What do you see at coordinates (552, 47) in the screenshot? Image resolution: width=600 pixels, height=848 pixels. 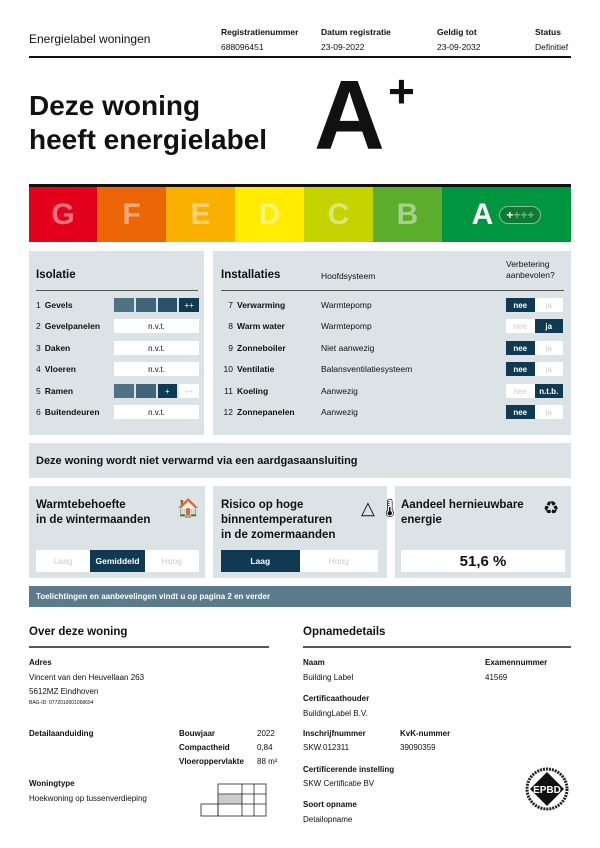 I see `value: Definitief` at bounding box center [552, 47].